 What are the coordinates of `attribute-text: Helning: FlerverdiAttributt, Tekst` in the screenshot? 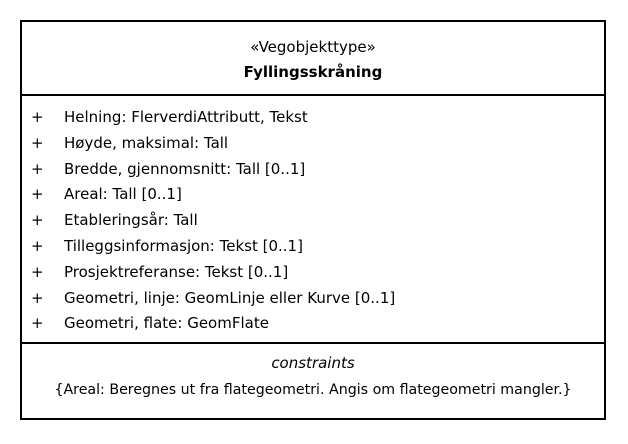 It's located at (186, 117).